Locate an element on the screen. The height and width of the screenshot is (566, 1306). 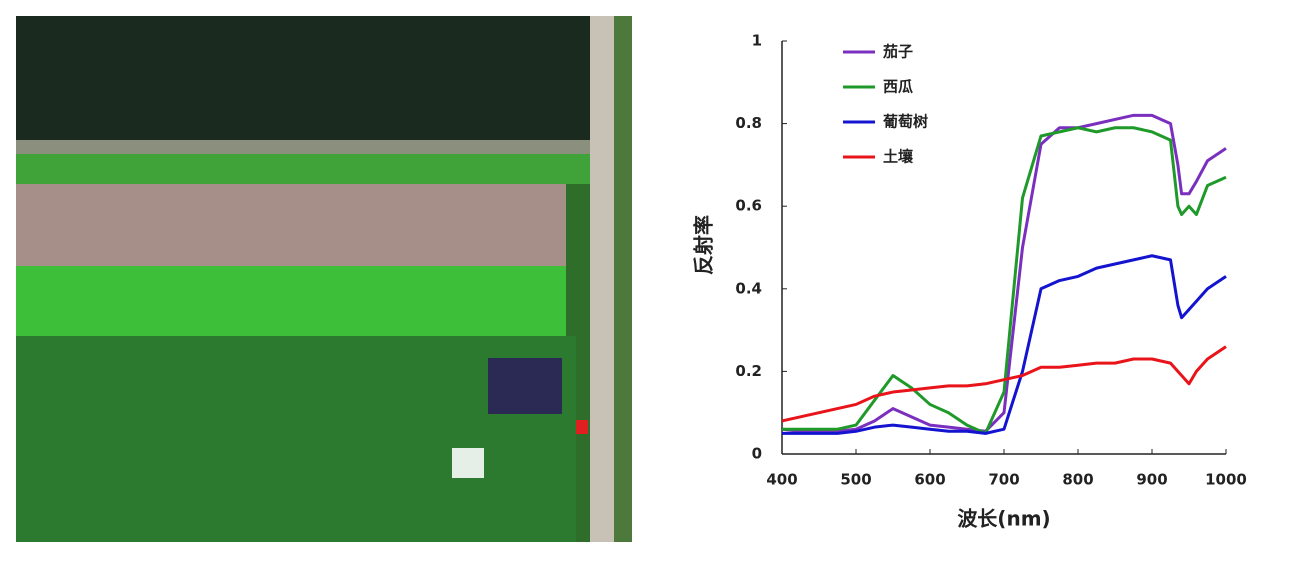
y-axis-title: 反射率 is located at coordinates (704, 245).